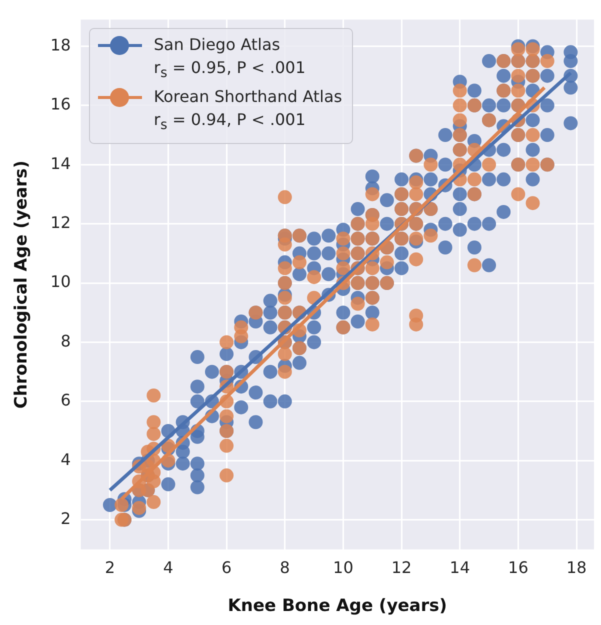 The height and width of the screenshot is (625, 601). Describe the element at coordinates (60, 44) in the screenshot. I see `y-tick-label: 18` at that location.